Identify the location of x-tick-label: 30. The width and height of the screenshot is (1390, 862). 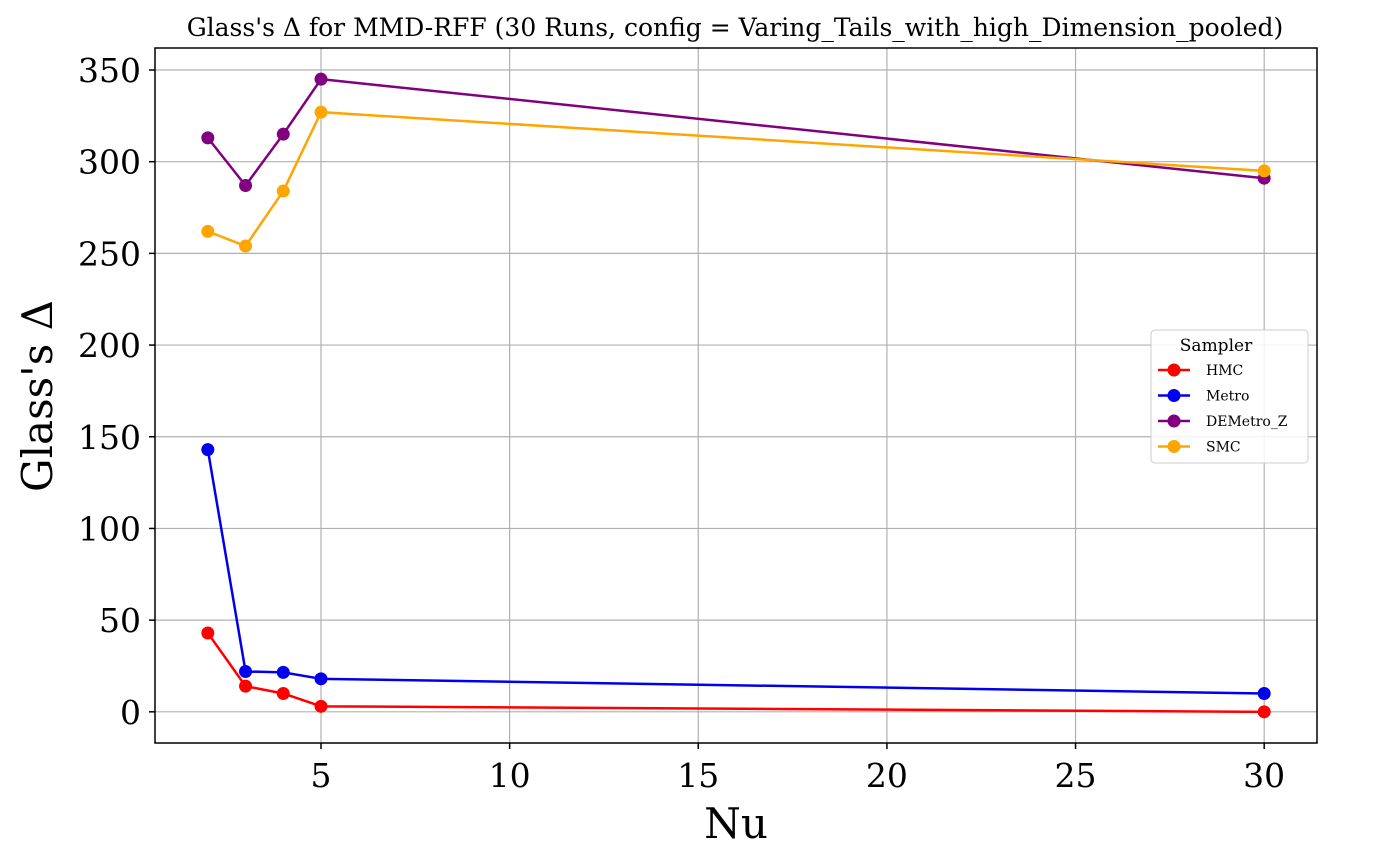
(1264, 775).